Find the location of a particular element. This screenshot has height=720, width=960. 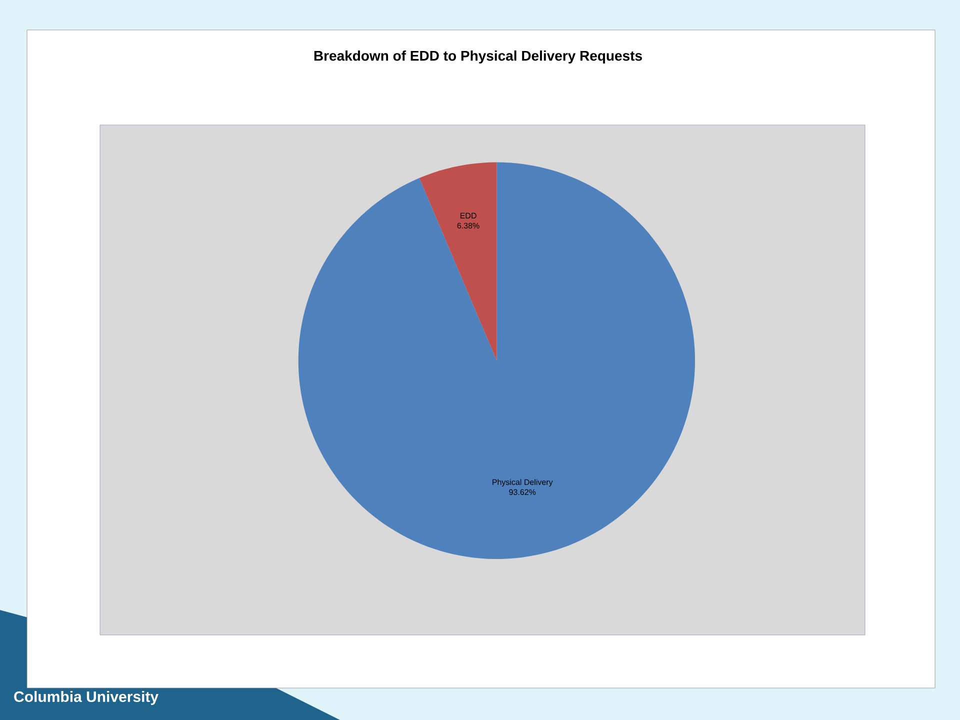

data-label: 6.38% is located at coordinates (468, 225).